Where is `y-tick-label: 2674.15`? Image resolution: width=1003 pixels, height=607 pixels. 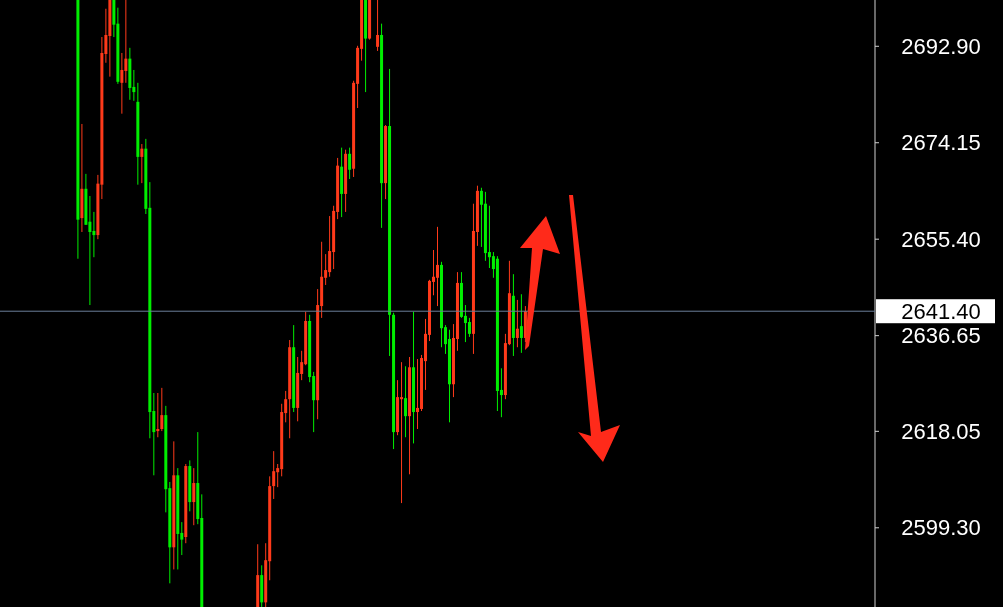
y-tick-label: 2674.15 is located at coordinates (941, 143).